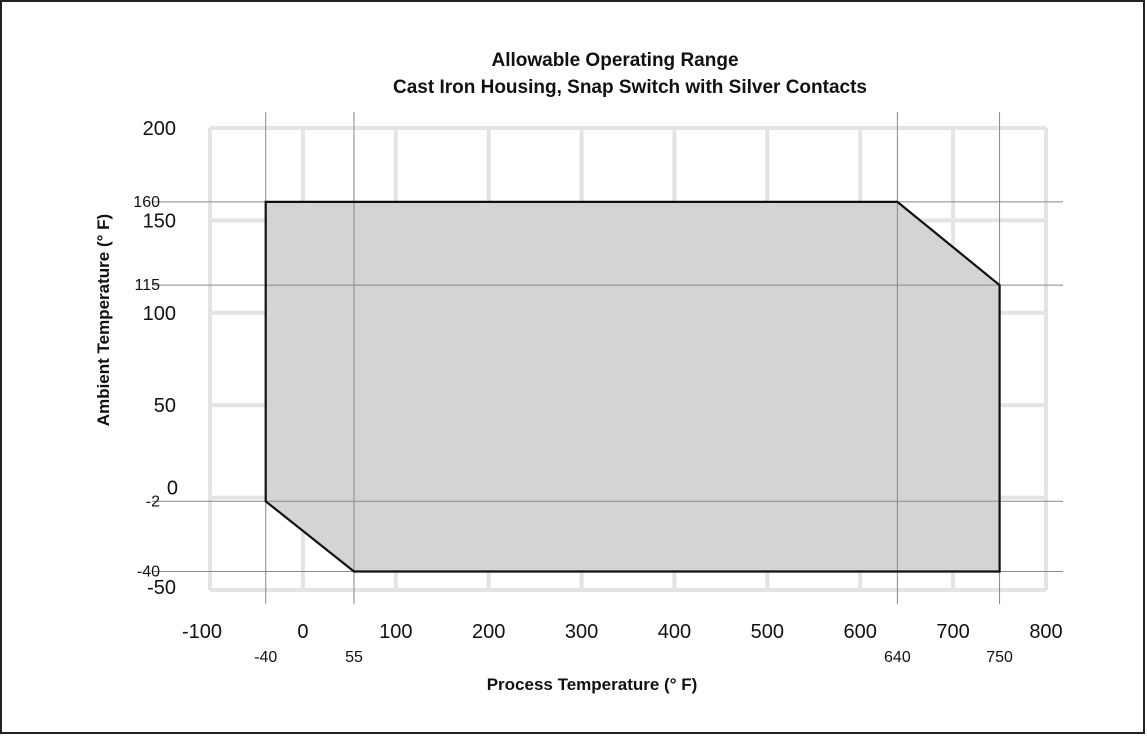 The image size is (1147, 736). I want to click on y-reference-tick-label: 115, so click(147, 285).